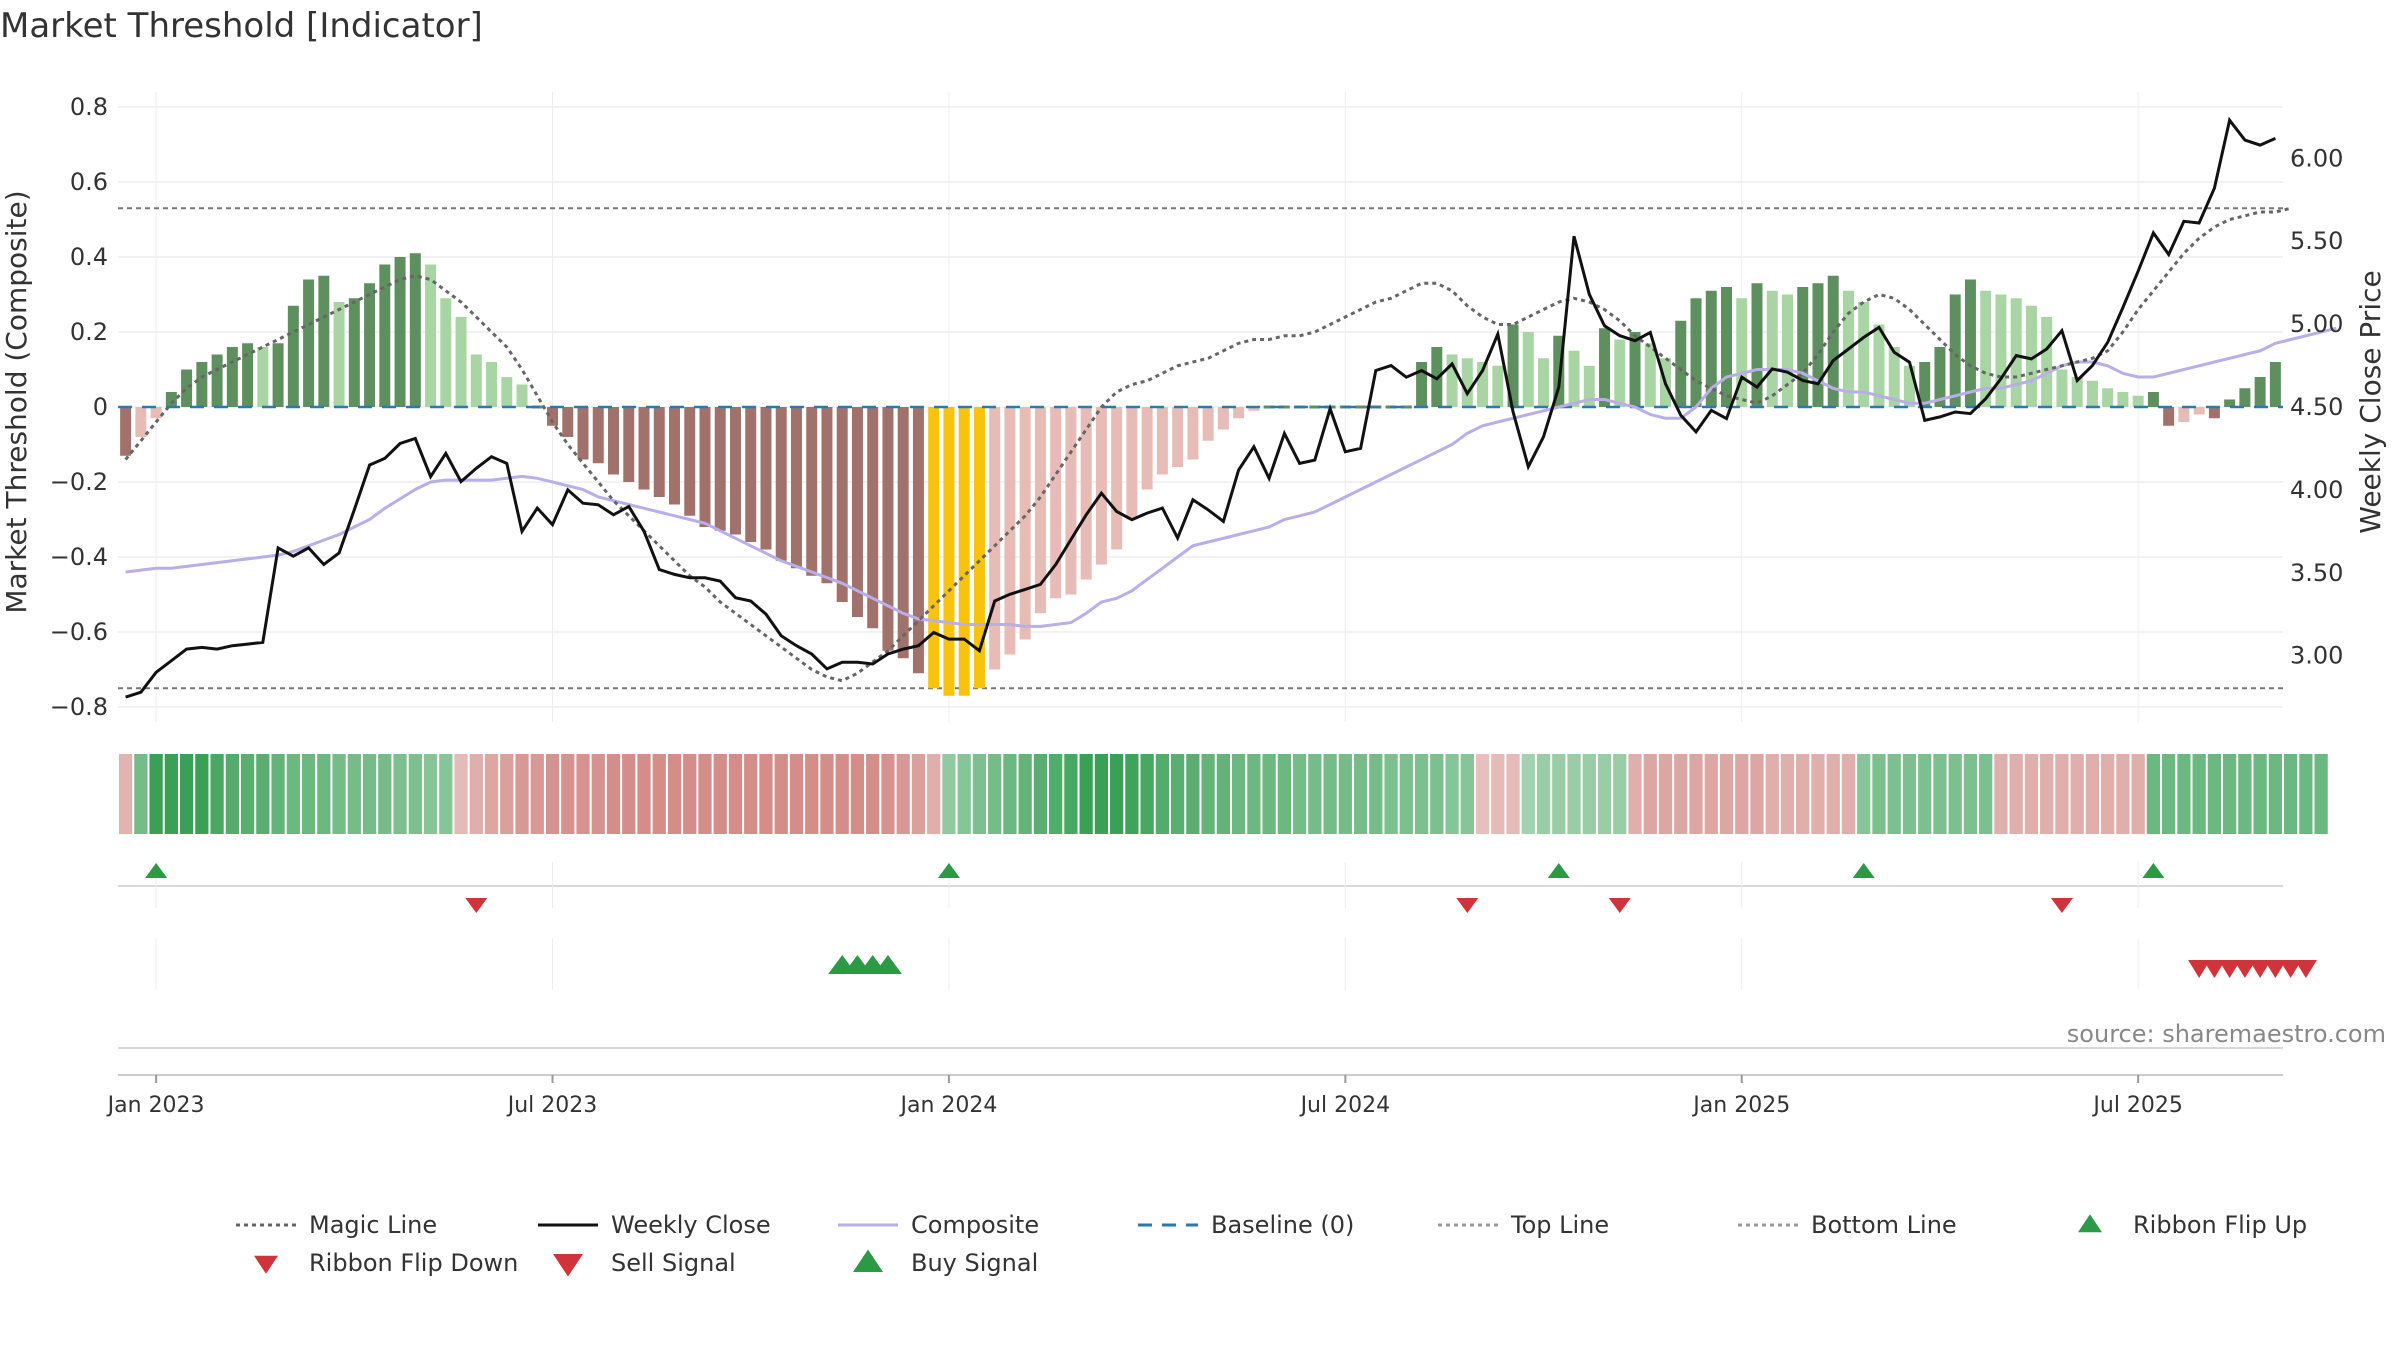 This screenshot has width=2400, height=1350. Describe the element at coordinates (2316, 573) in the screenshot. I see `right-tick-label: 3.50` at that location.